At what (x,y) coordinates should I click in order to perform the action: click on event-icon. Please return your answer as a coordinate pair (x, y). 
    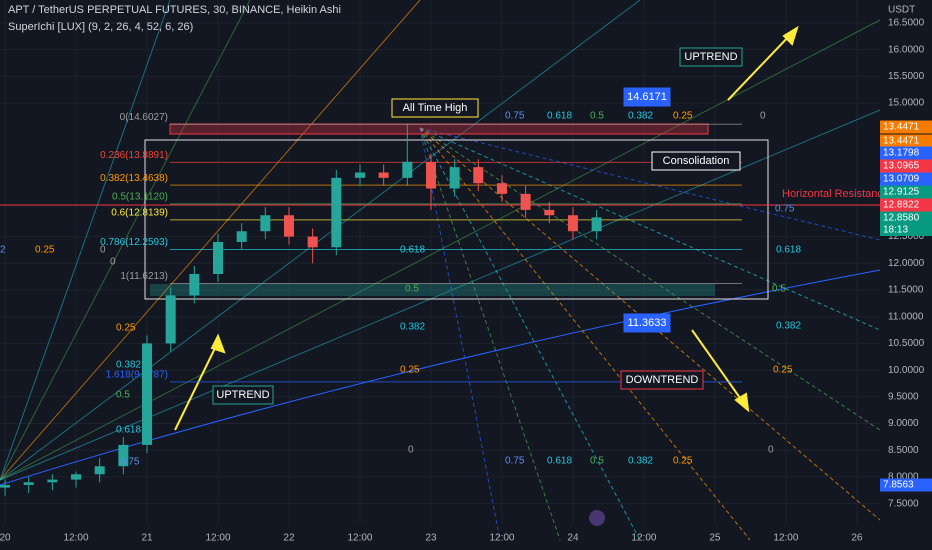
    Looking at the image, I should click on (597, 518).